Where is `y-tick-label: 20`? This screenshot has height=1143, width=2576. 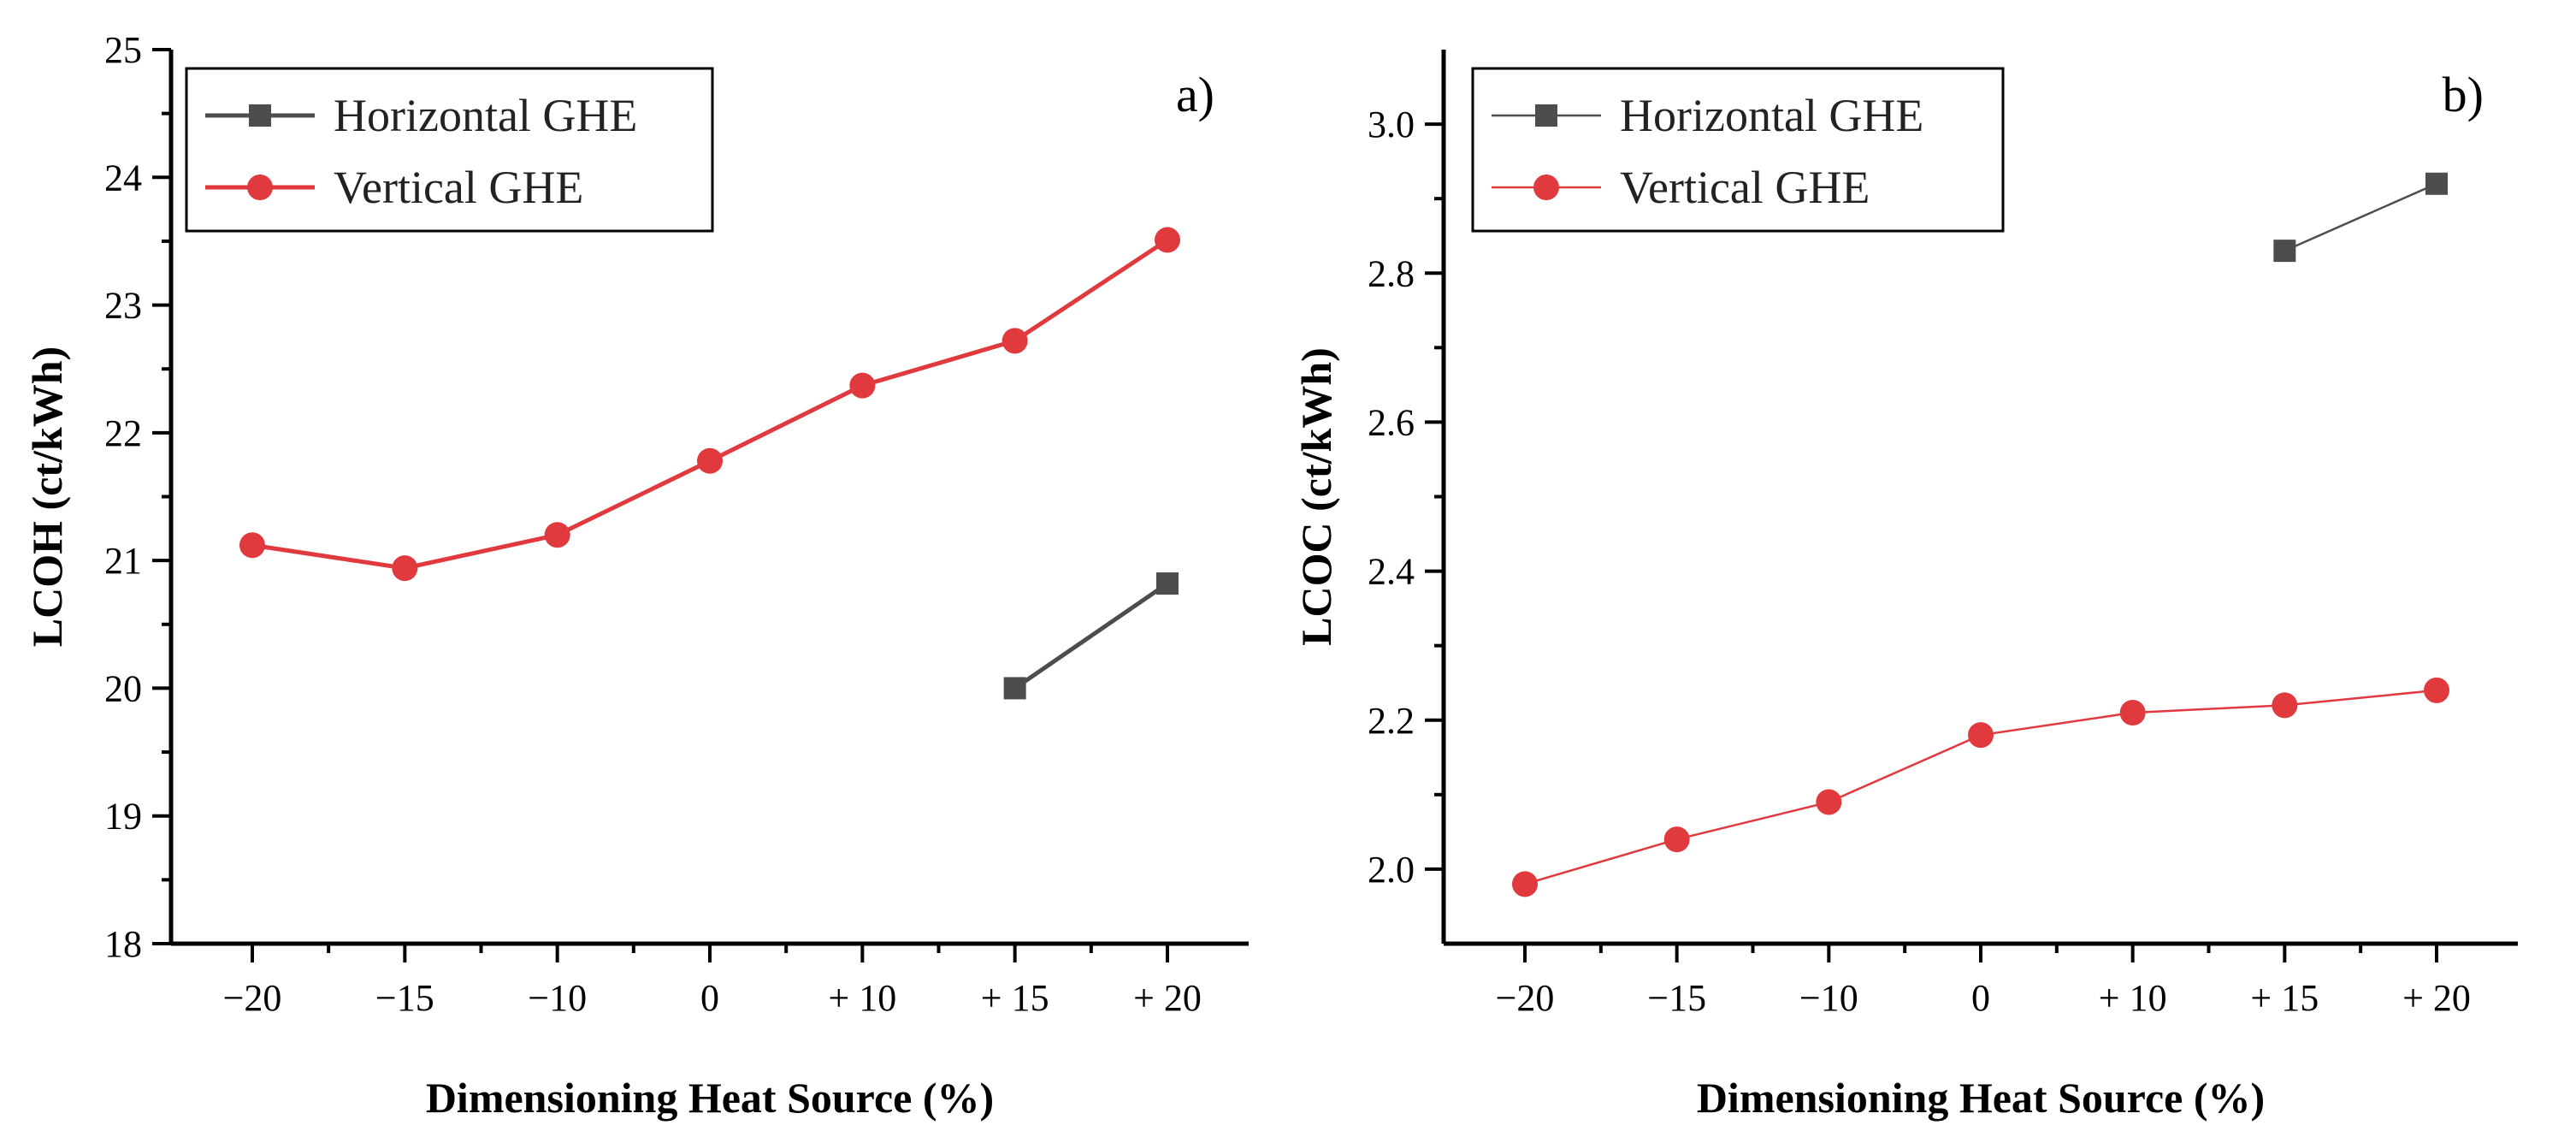
y-tick-label: 20 is located at coordinates (123, 688).